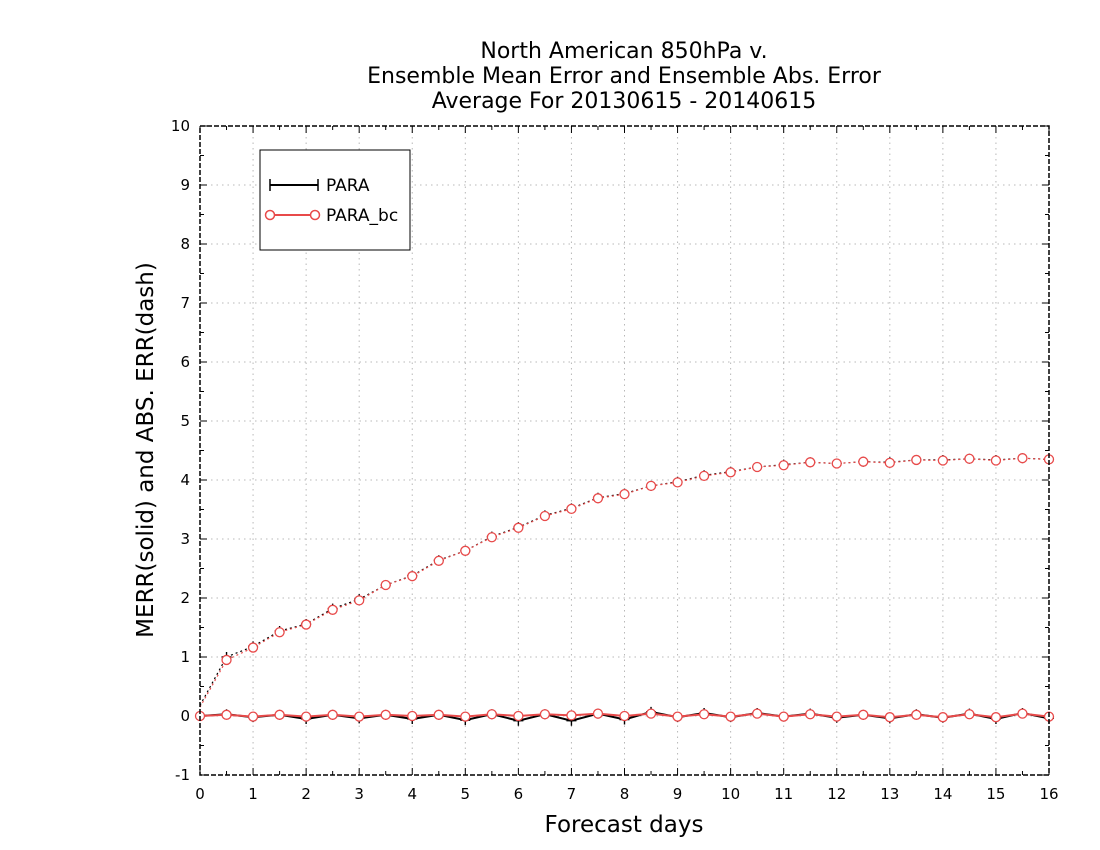 This screenshot has height=850, width=1100. Describe the element at coordinates (1048, 794) in the screenshot. I see `x-tick-label: 16` at that location.